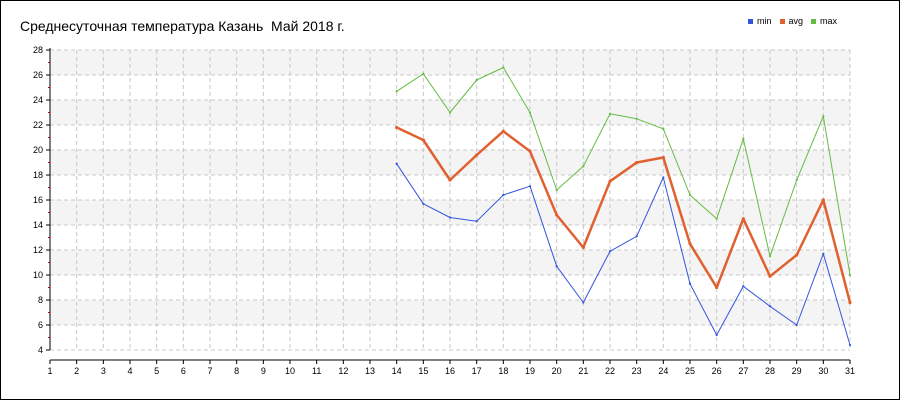 This screenshot has width=900, height=400. What do you see at coordinates (38, 125) in the screenshot?
I see `y-tick-label: 22` at bounding box center [38, 125].